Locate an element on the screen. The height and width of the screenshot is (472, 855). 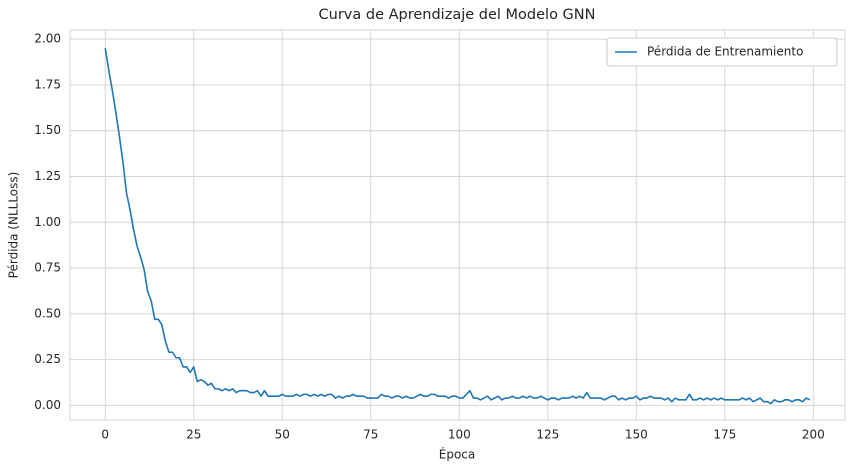
y-tick-label: 1.50 is located at coordinates (47, 130).